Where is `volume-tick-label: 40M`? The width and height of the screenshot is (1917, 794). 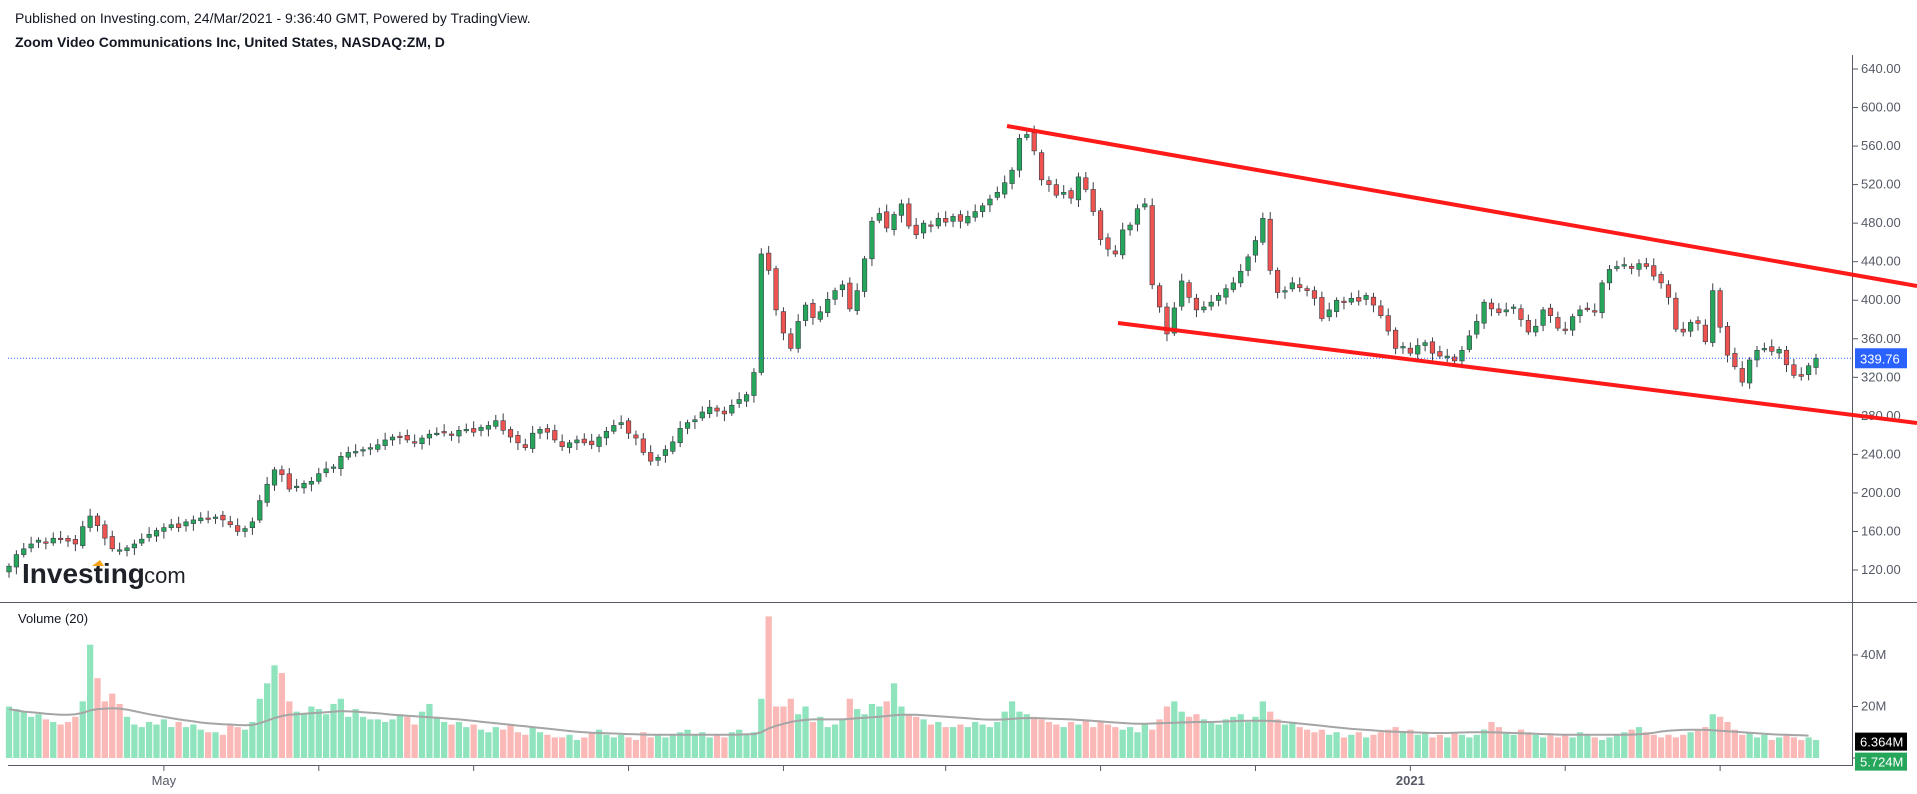
volume-tick-label: 40M is located at coordinates (1873, 654).